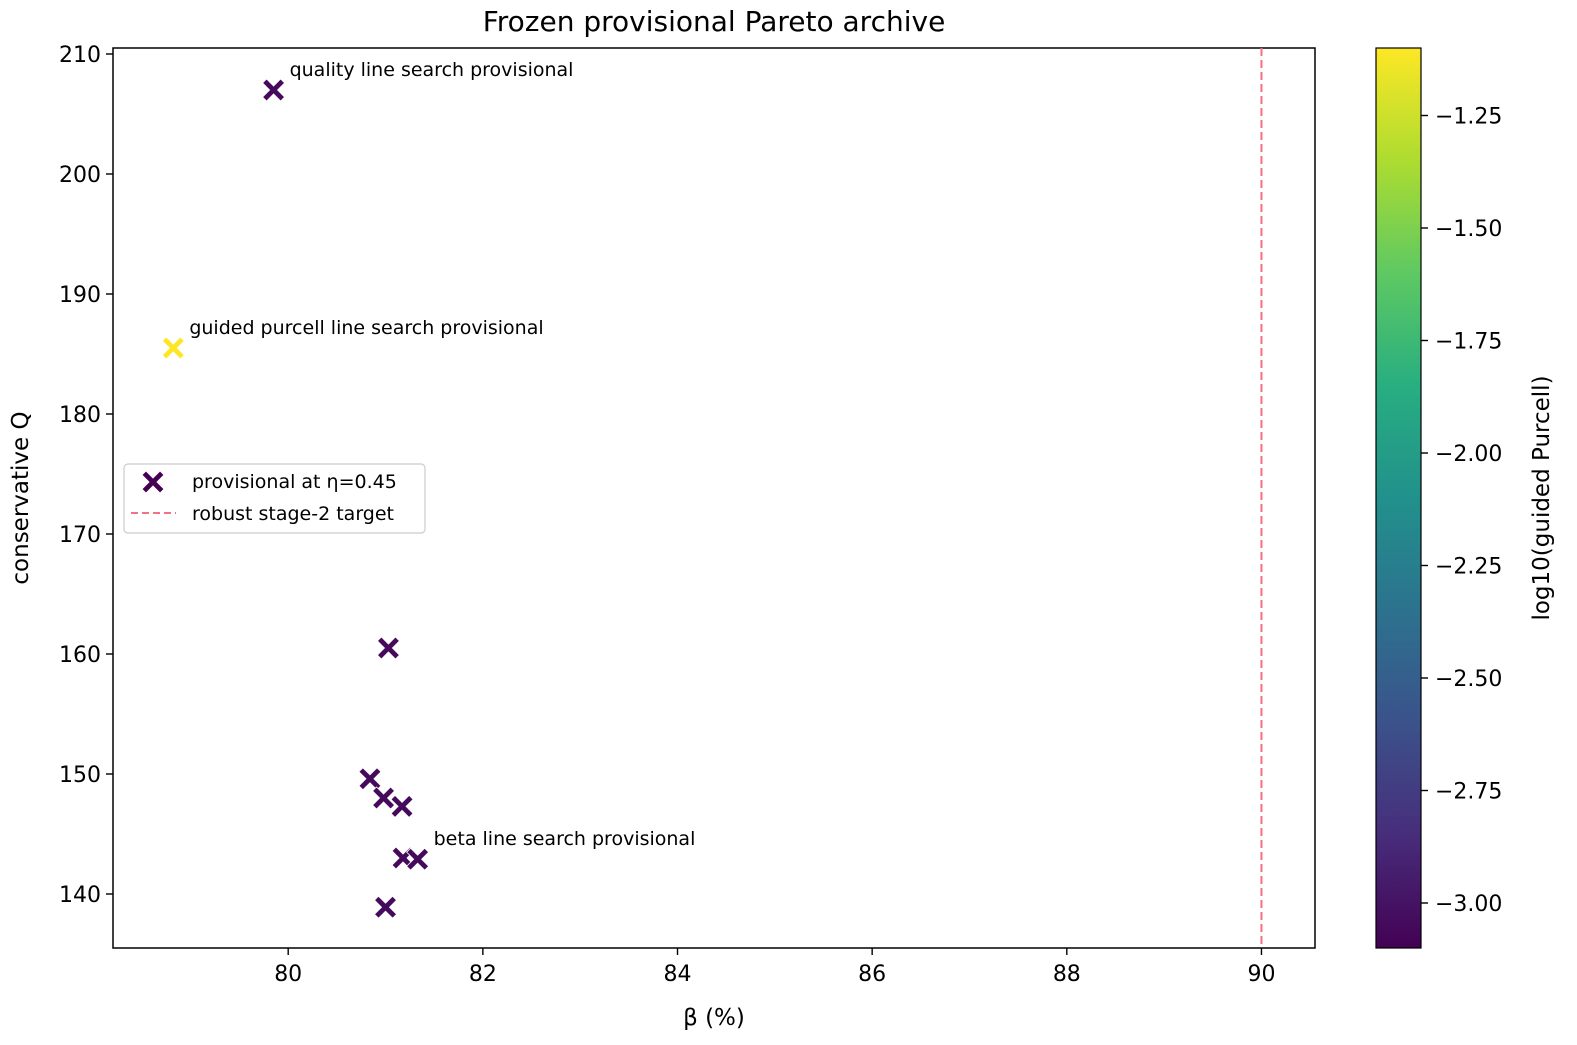  What do you see at coordinates (565, 839) in the screenshot?
I see `point-annotation: beta line search provisional` at bounding box center [565, 839].